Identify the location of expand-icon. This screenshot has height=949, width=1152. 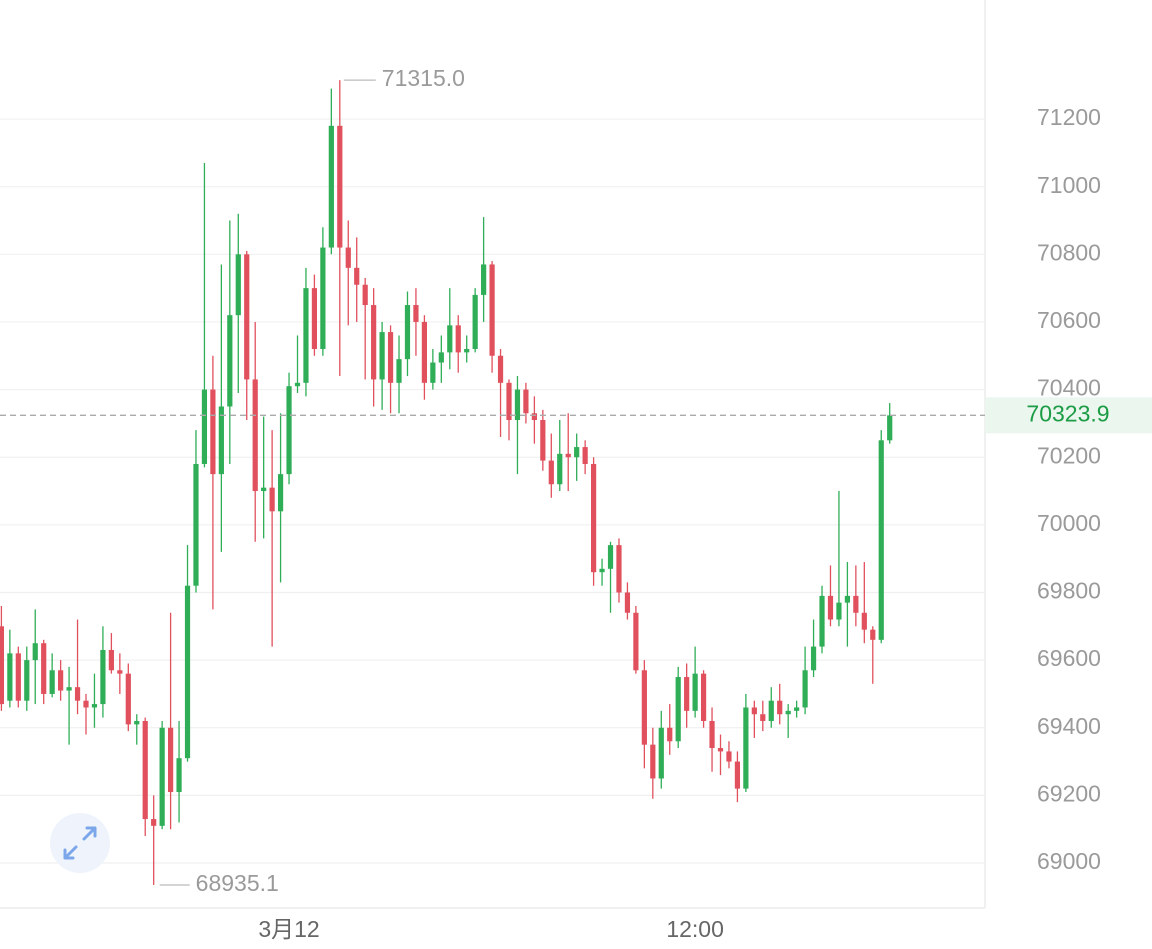
(80, 843).